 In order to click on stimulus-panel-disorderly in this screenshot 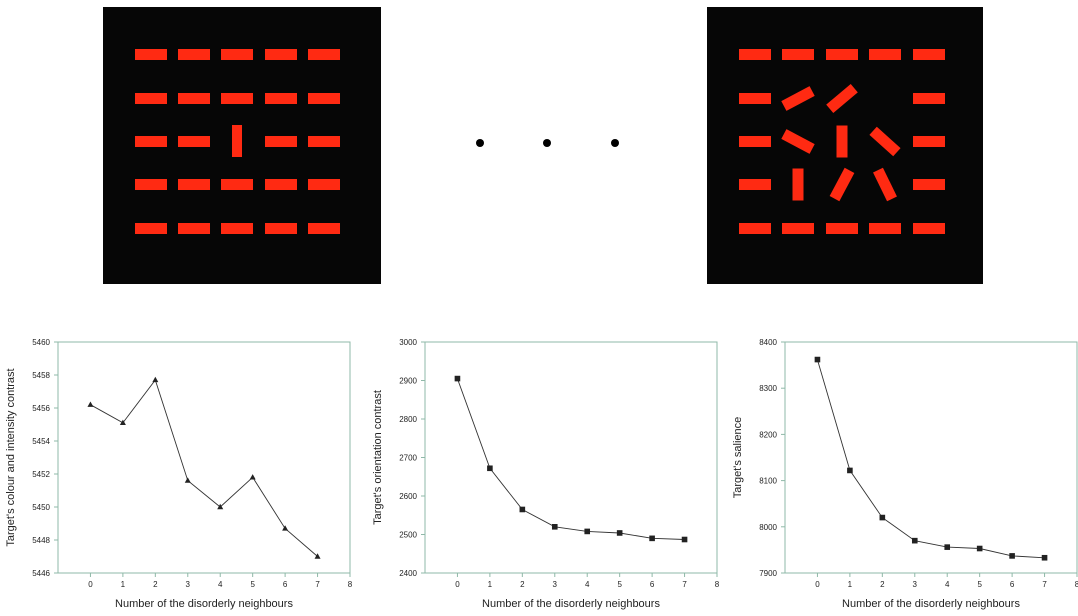, I will do `click(845, 145)`.